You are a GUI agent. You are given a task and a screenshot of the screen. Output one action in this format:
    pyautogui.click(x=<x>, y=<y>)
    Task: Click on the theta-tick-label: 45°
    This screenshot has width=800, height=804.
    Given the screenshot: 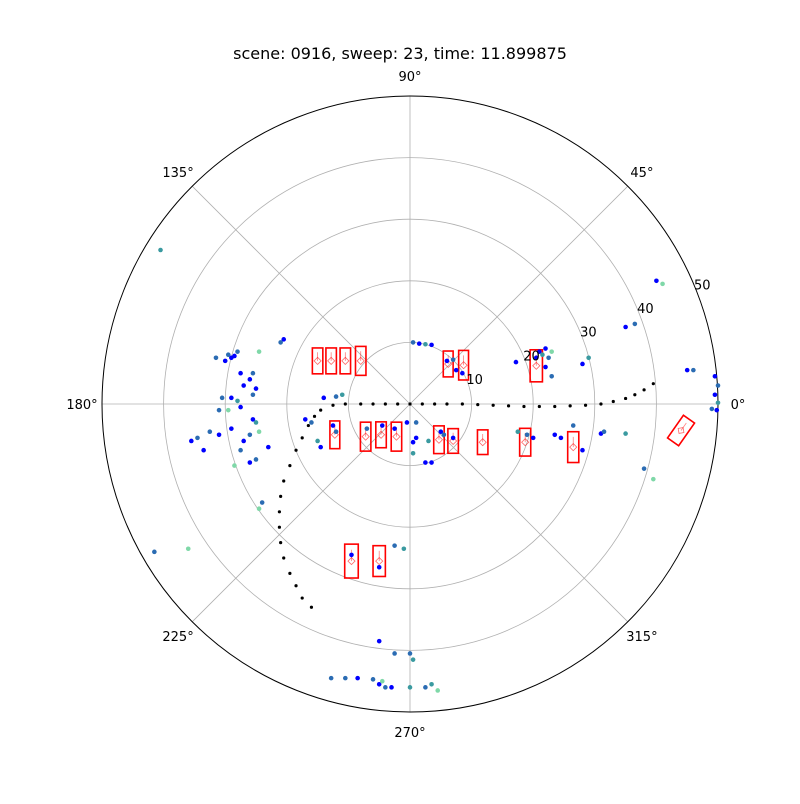 What is the action you would take?
    pyautogui.click(x=641, y=173)
    